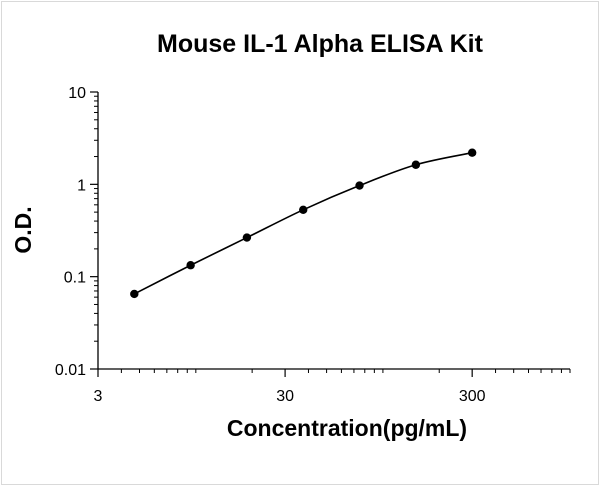  I want to click on y-tick-label: 0.01, so click(70, 370).